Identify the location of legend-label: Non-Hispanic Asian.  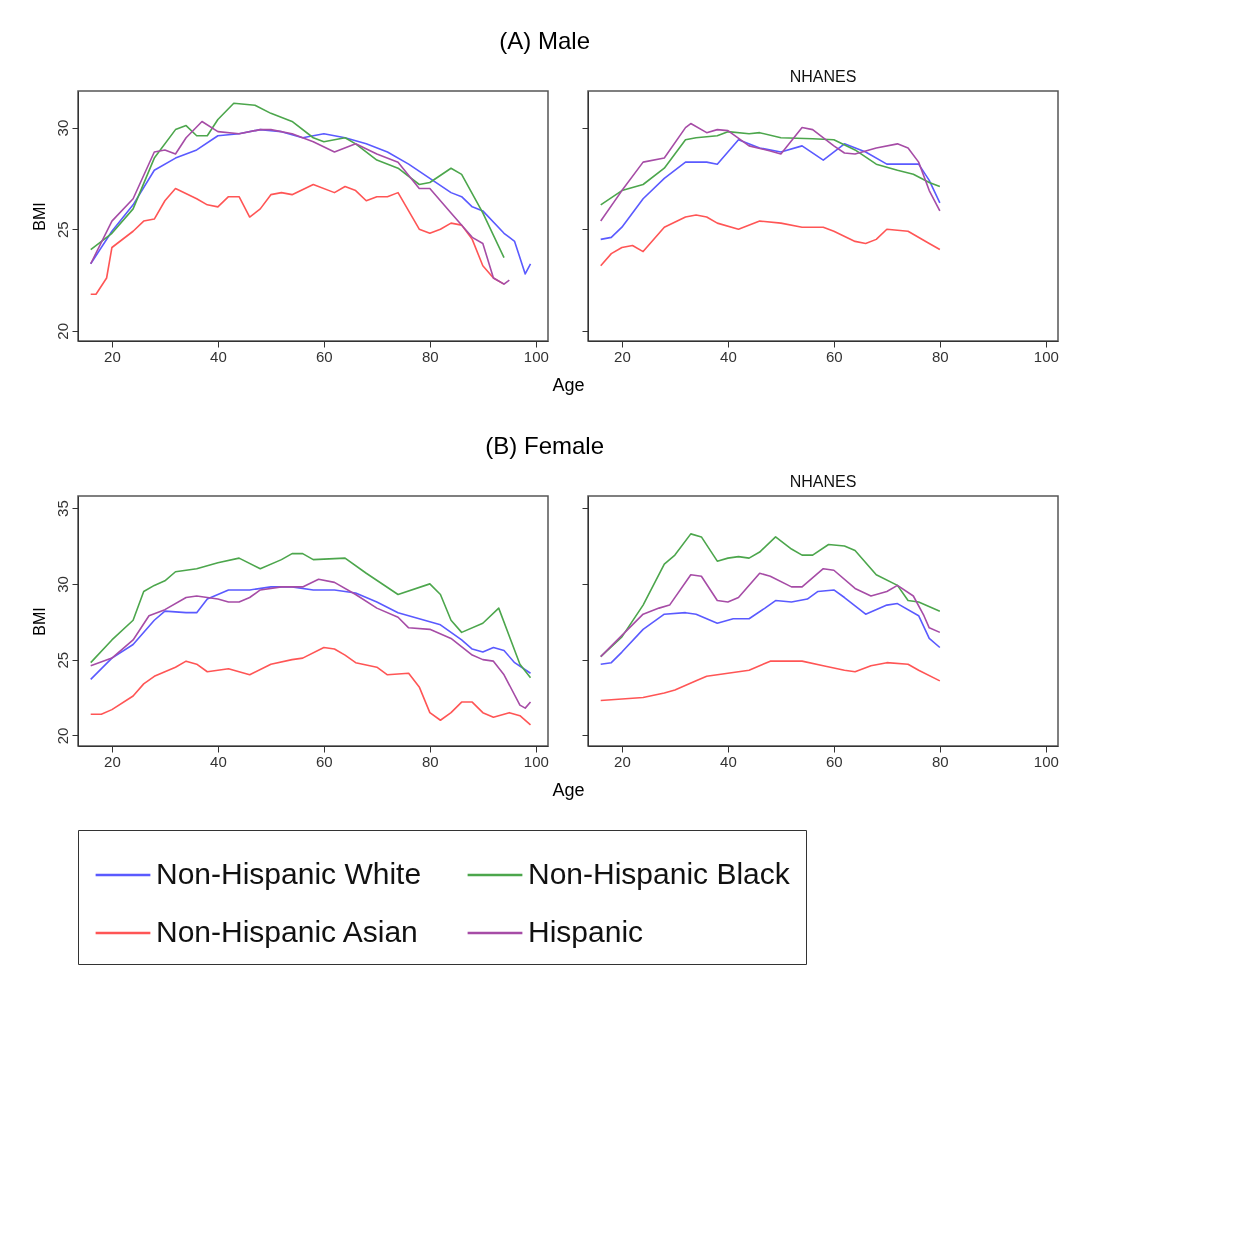
(287, 931).